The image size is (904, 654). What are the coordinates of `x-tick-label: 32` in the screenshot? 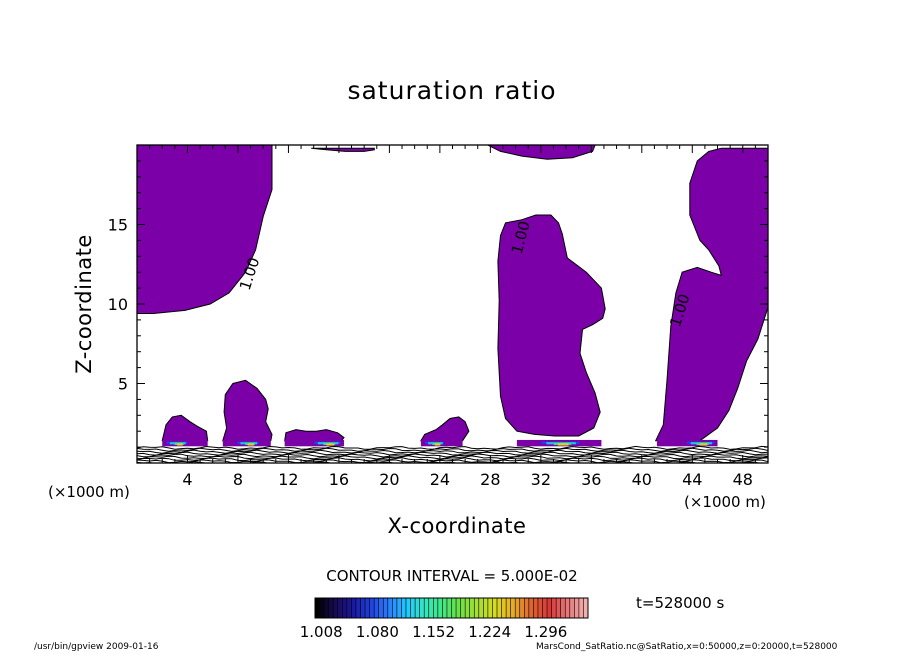 It's located at (541, 479).